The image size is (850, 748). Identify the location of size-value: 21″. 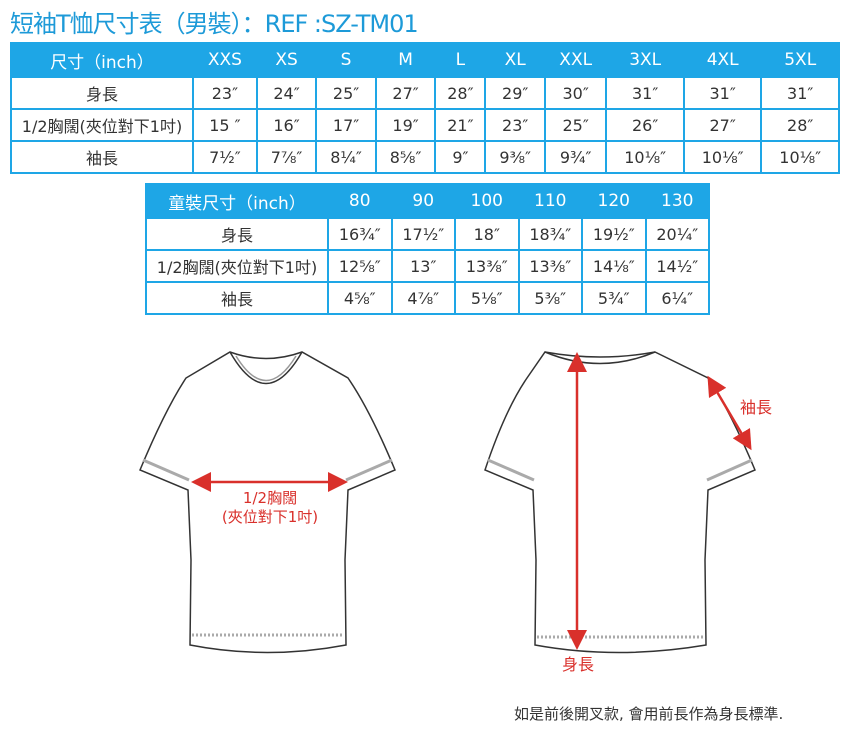
(460, 125).